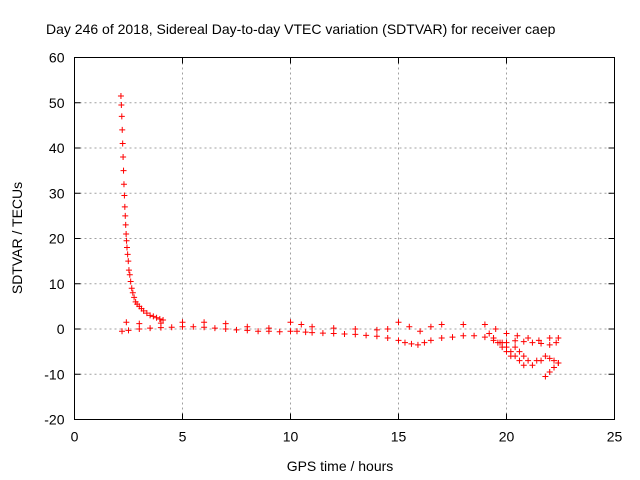 Image resolution: width=640 pixels, height=480 pixels. What do you see at coordinates (507, 437) in the screenshot?
I see `x-tick-label: 20` at bounding box center [507, 437].